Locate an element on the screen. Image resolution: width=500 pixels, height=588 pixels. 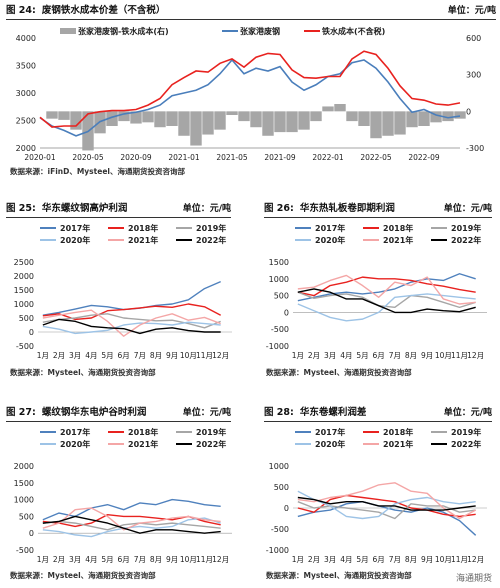
figure-number: 图 28: is located at coordinates (279, 412).